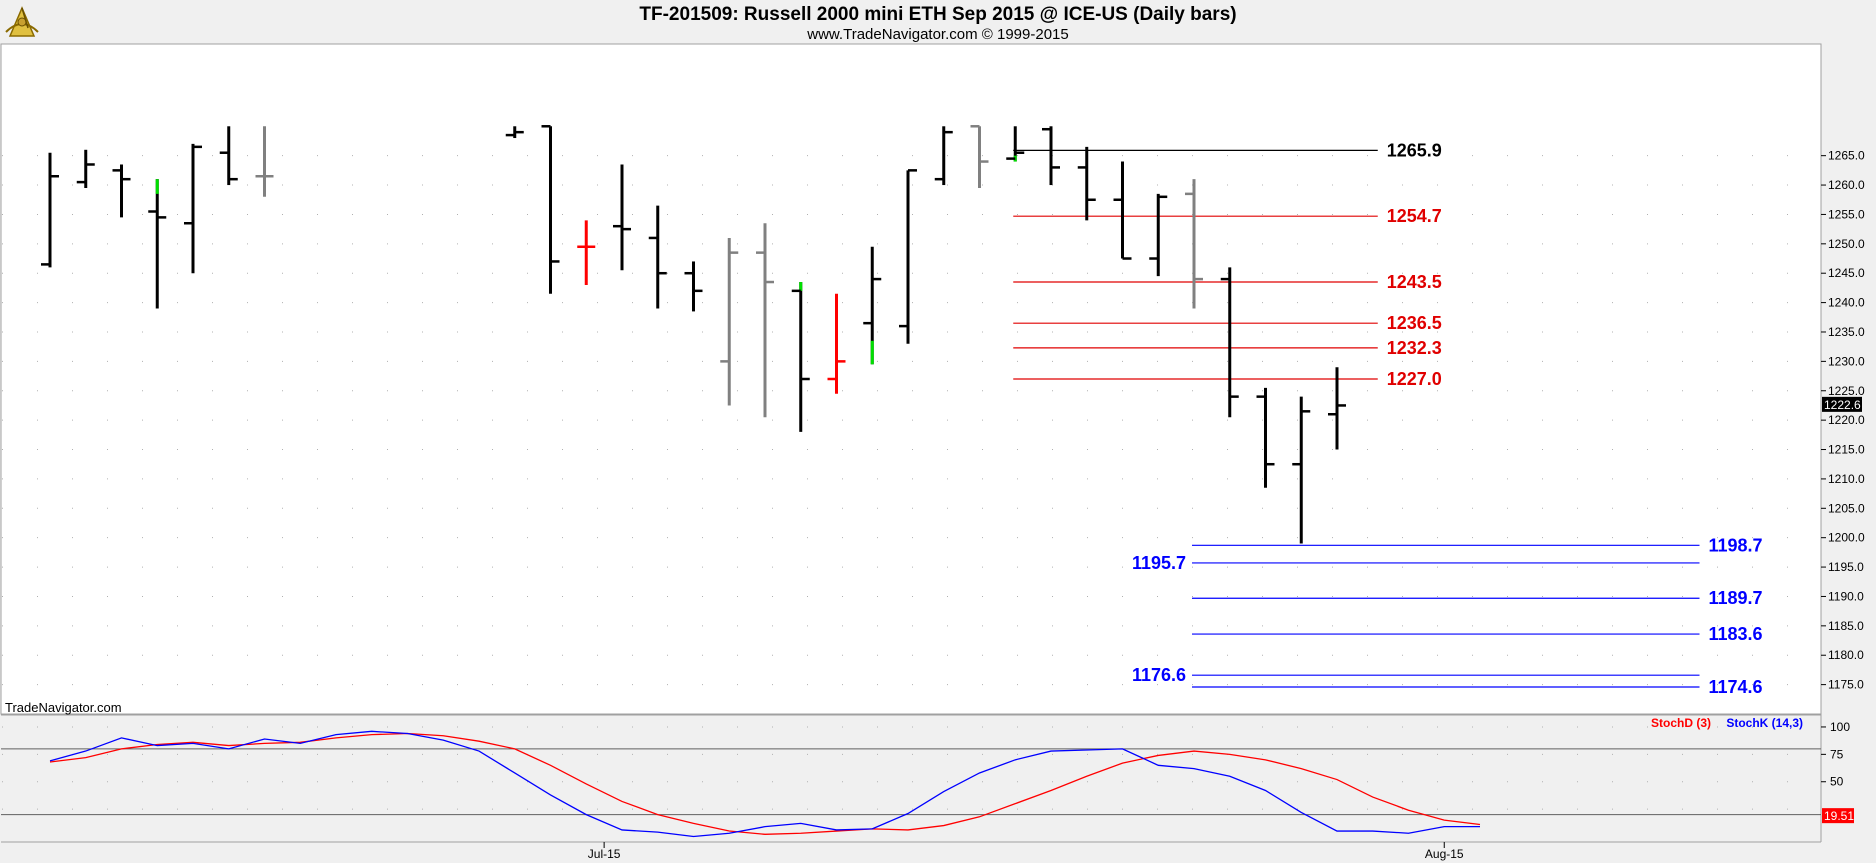  Describe the element at coordinates (1414, 150) in the screenshot. I see `level-label: 1265.9` at that location.